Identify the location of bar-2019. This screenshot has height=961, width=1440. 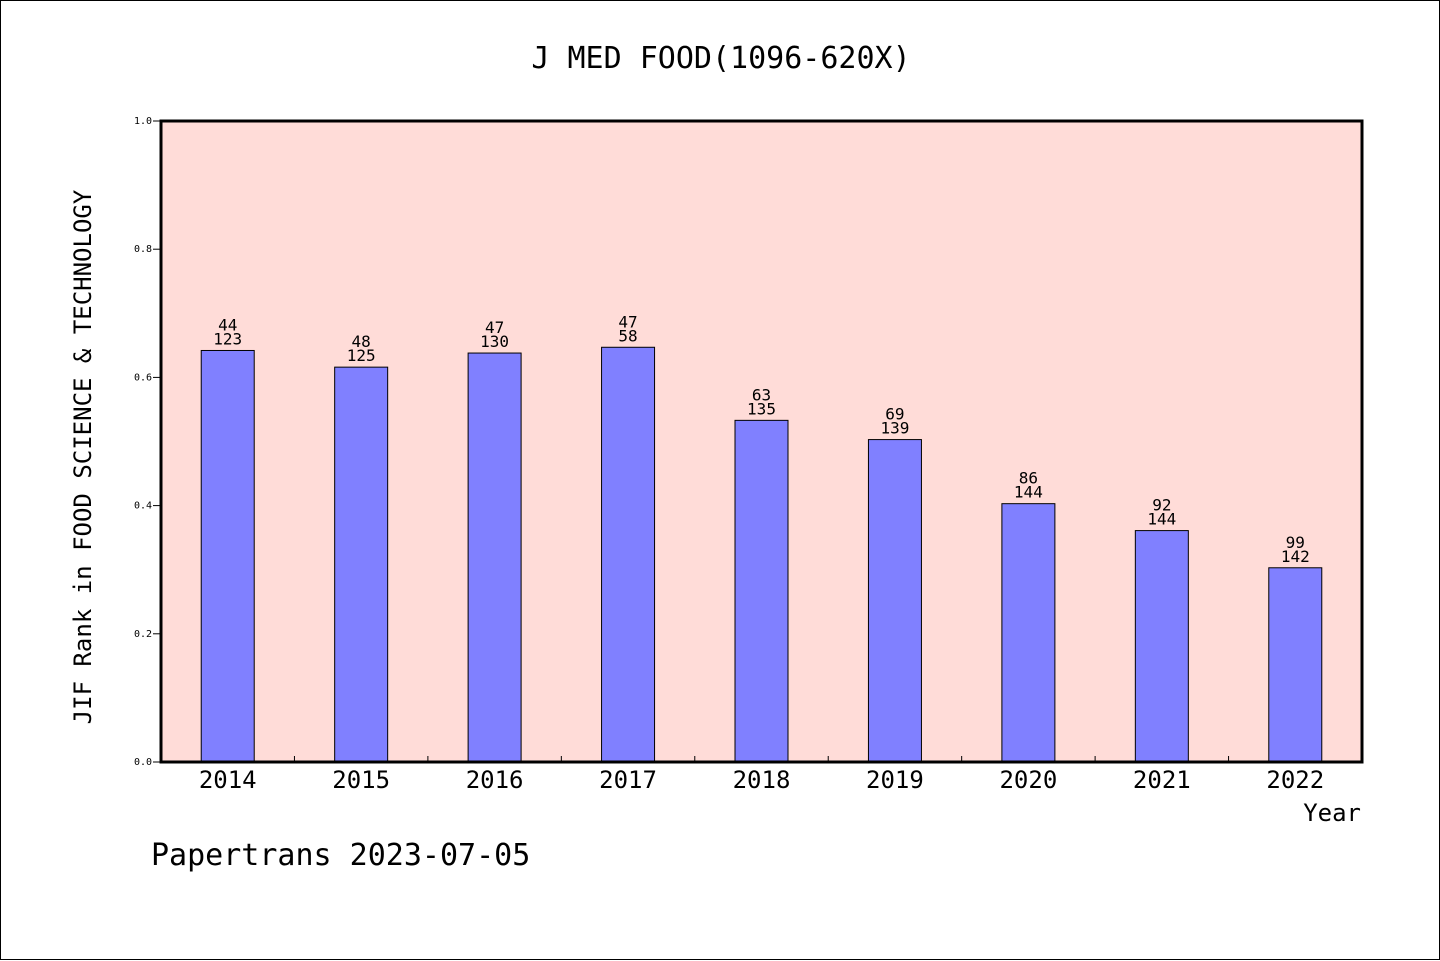
(894, 601).